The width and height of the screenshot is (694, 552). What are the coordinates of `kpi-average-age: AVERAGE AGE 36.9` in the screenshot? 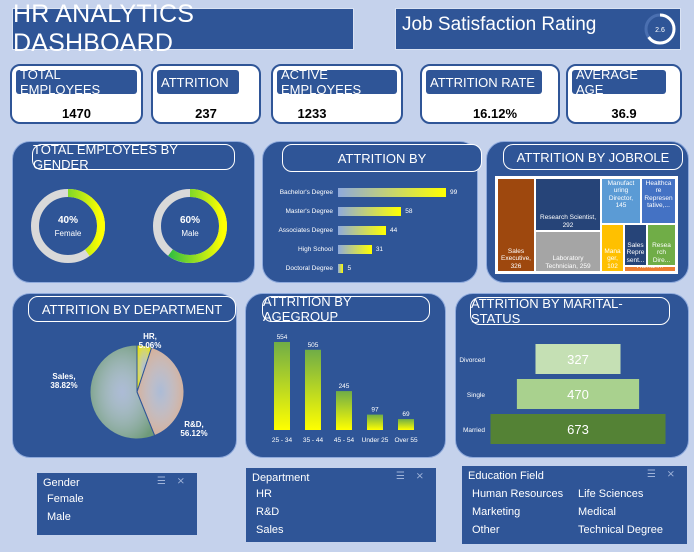 It's located at (624, 94).